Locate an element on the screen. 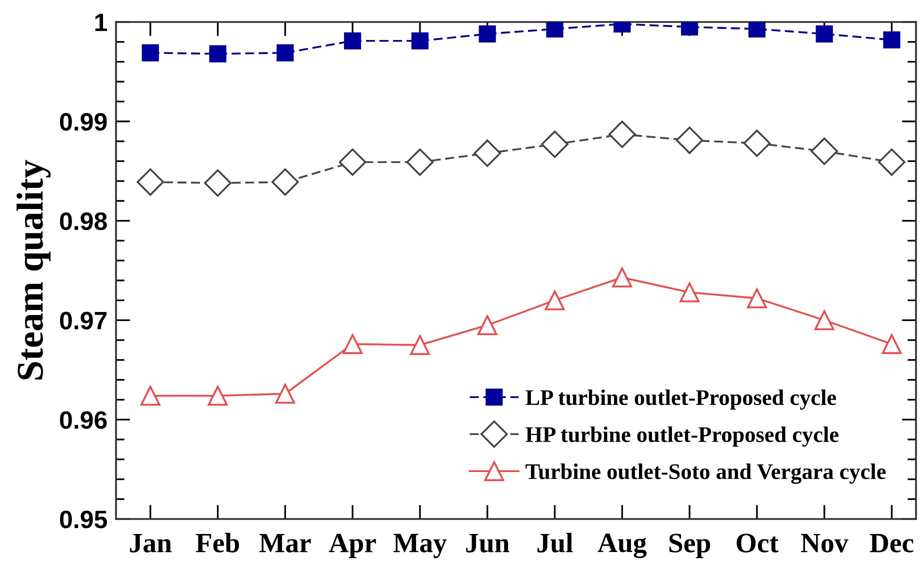  x-tick-label: Jul is located at coordinates (555, 542).